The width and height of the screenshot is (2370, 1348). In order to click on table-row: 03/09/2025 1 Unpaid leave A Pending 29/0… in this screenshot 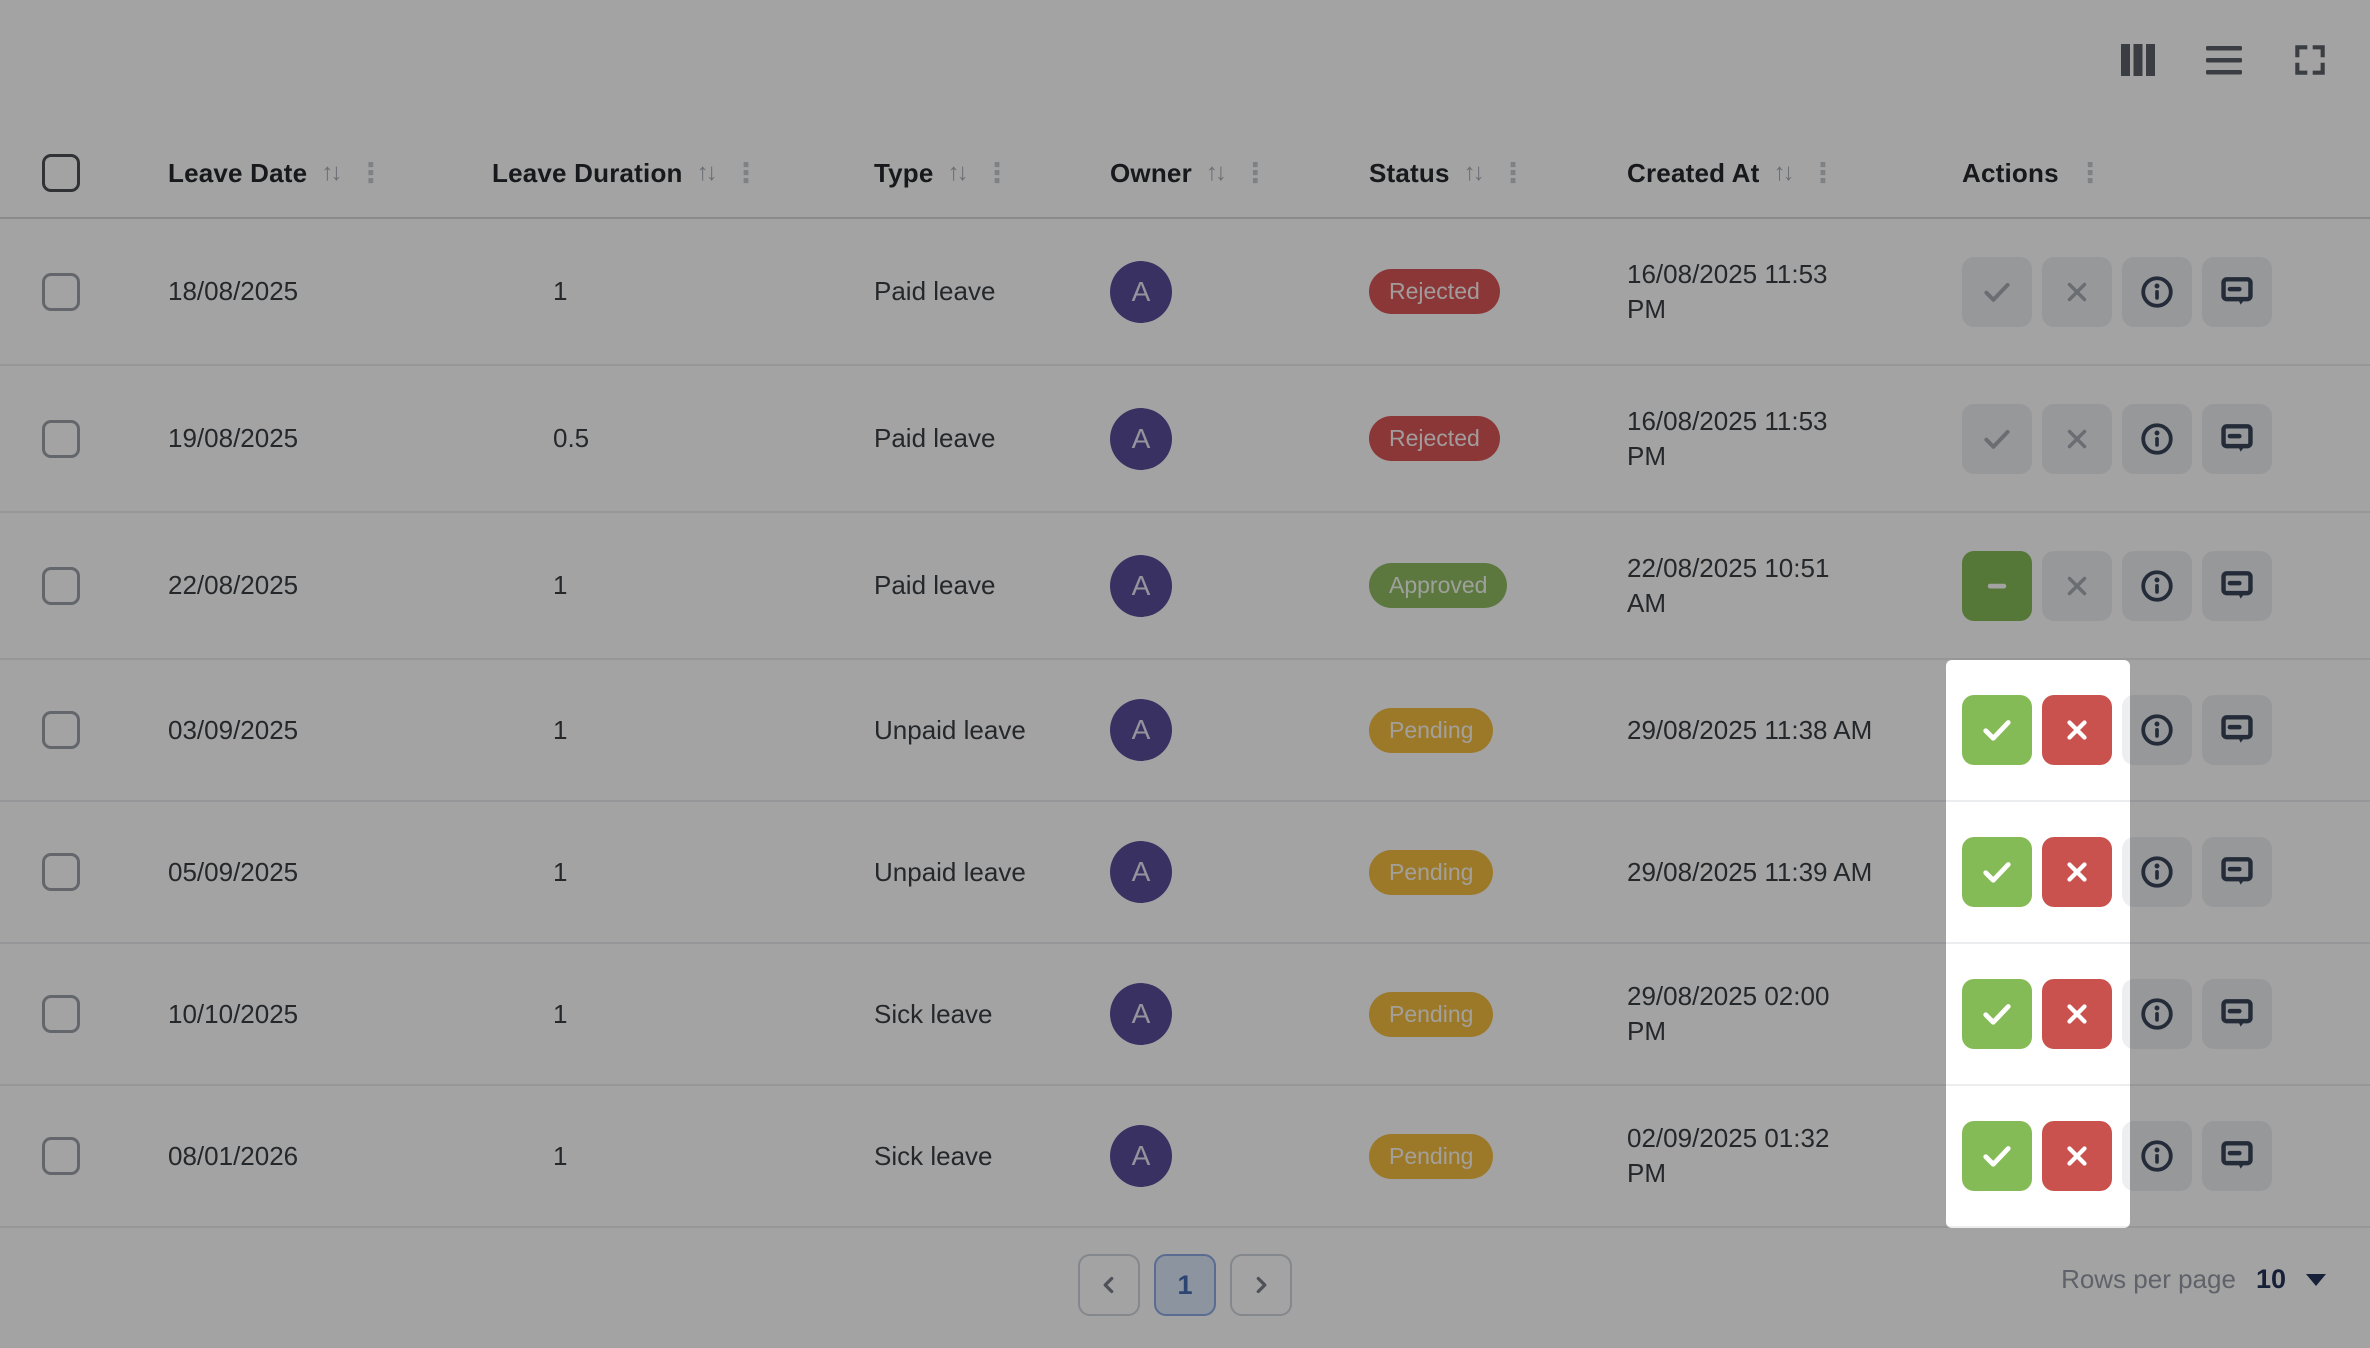, I will do `click(1185, 731)`.